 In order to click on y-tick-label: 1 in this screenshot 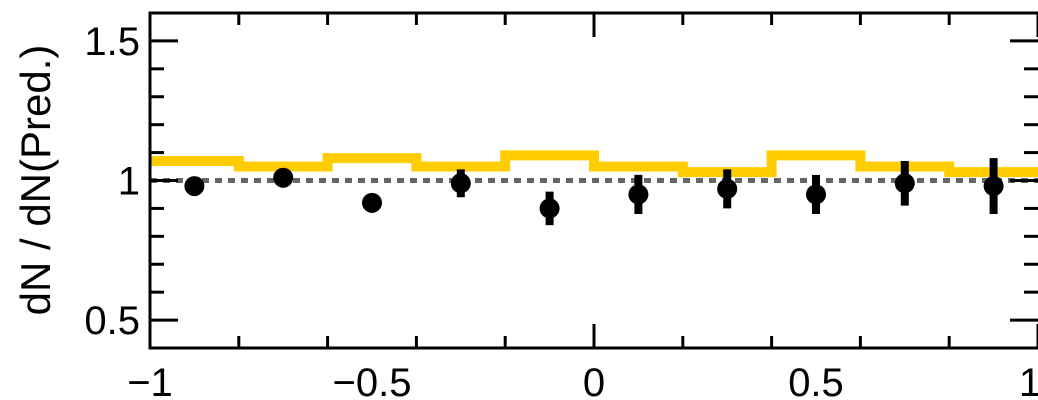, I will do `click(129, 182)`.